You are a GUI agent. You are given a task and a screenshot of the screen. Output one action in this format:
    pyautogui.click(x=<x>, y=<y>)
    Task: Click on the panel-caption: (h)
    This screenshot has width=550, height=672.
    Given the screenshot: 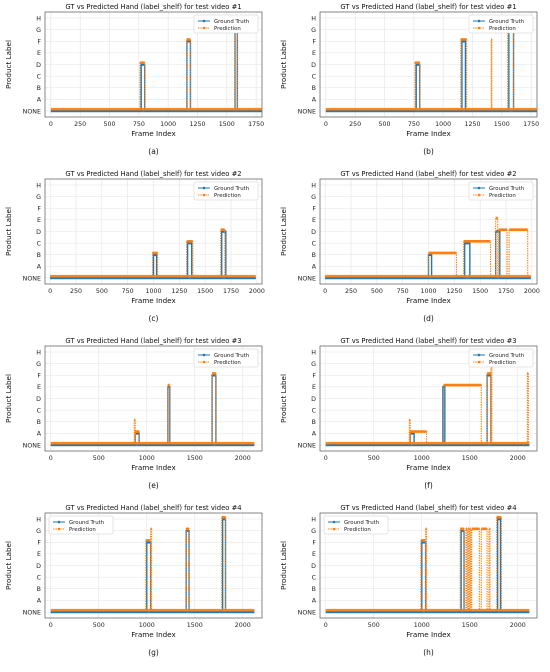 What is the action you would take?
    pyautogui.click(x=428, y=652)
    